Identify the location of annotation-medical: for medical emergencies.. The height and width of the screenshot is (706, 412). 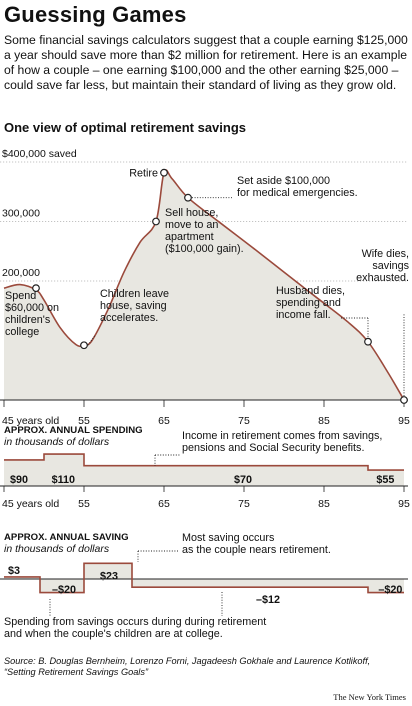
(297, 193).